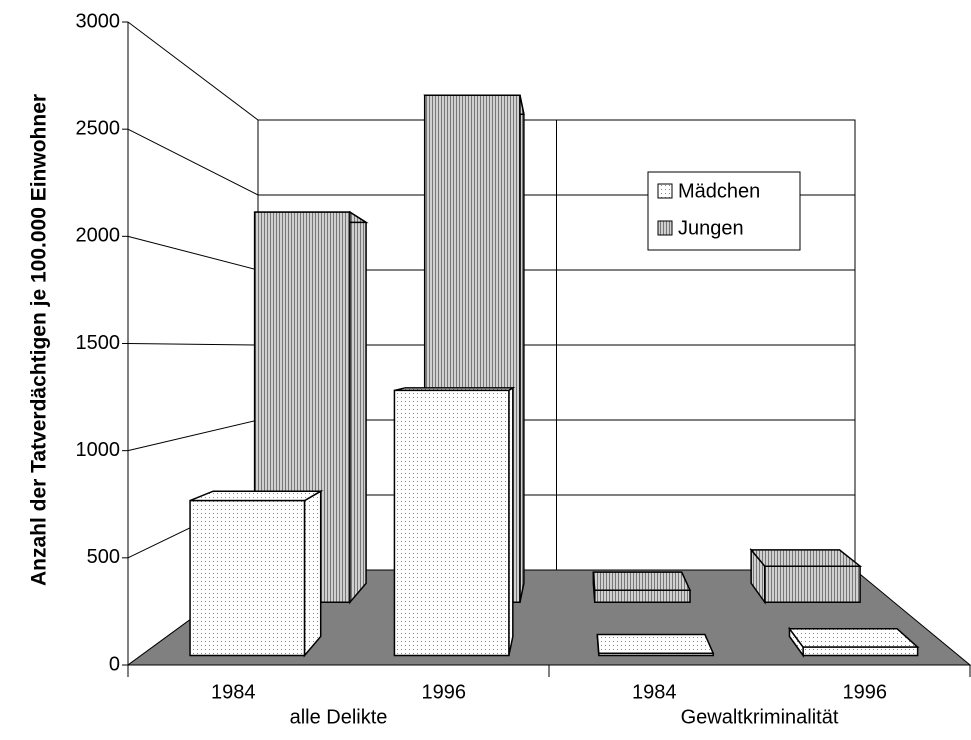 Image resolution: width=971 pixels, height=740 pixels. Describe the element at coordinates (711, 228) in the screenshot. I see `legend-label: Jungen` at that location.